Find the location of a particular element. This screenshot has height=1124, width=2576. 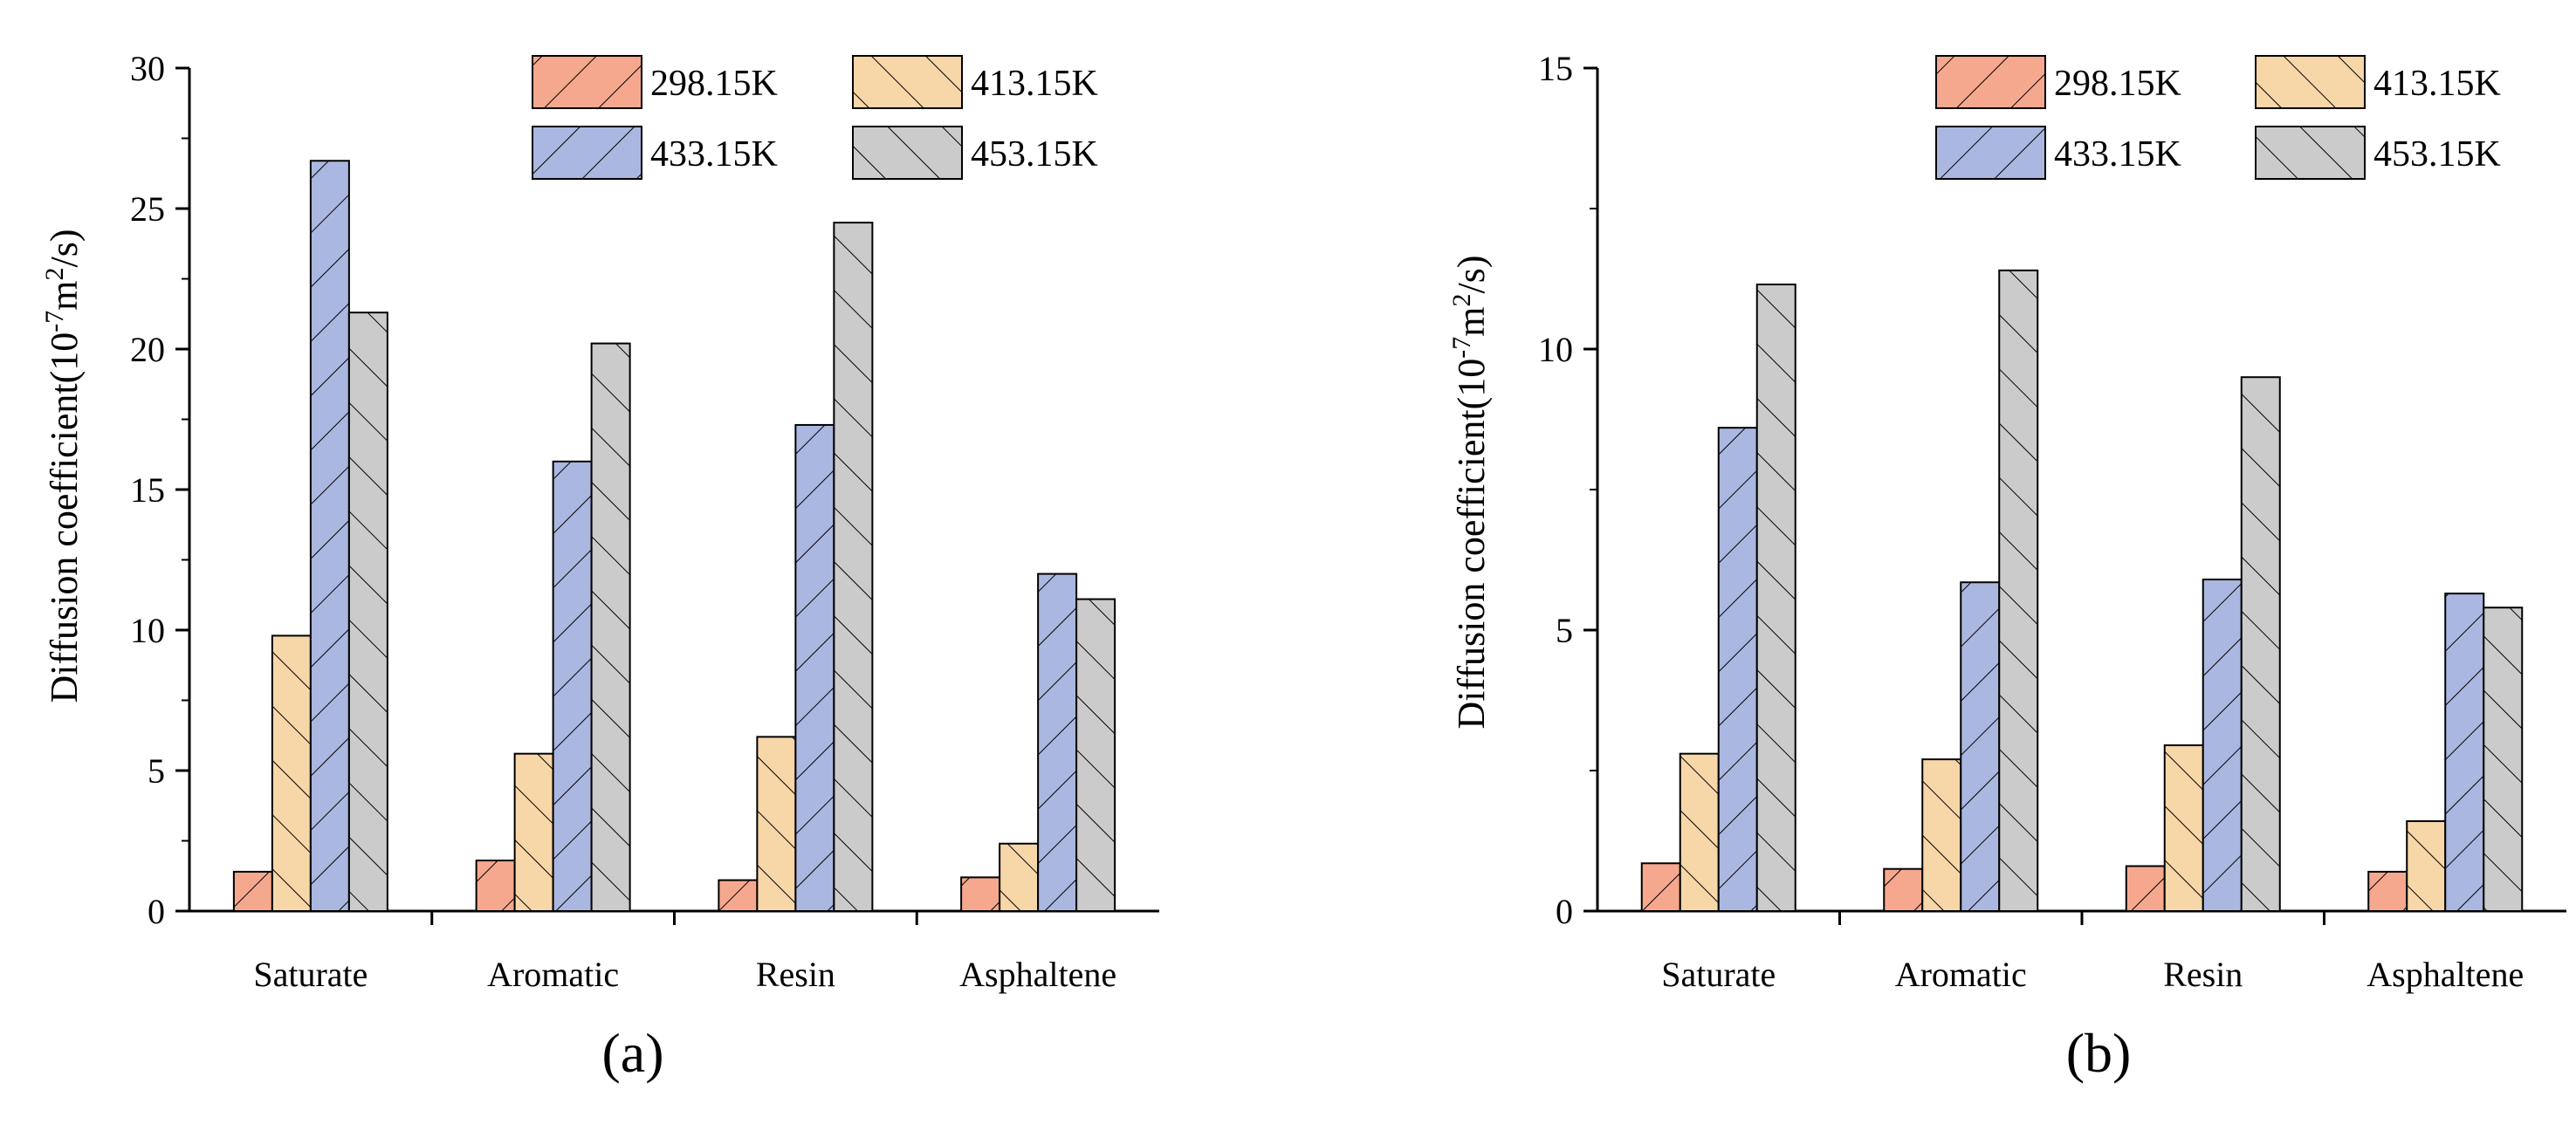

panel-label-a: (a) is located at coordinates (632, 1053).